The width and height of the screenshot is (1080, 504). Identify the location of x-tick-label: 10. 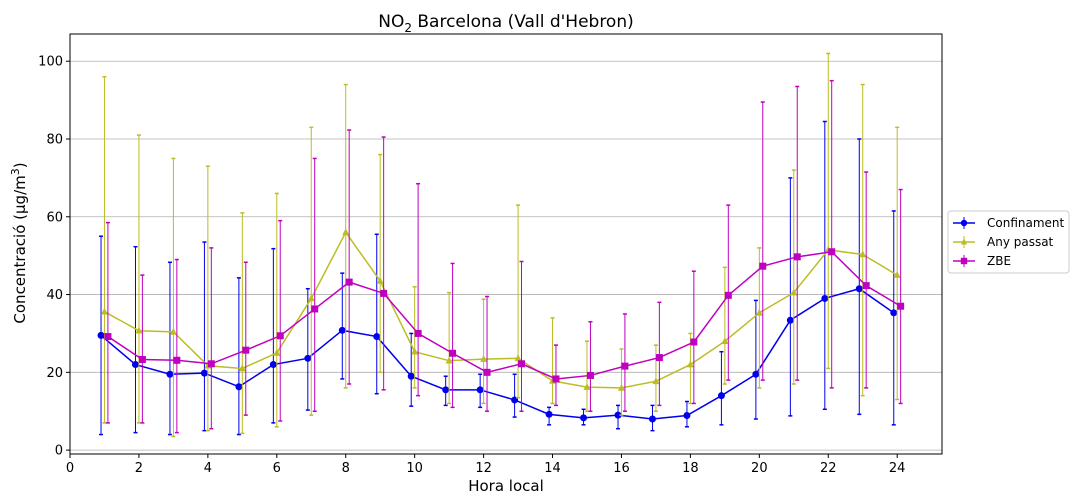
(414, 468).